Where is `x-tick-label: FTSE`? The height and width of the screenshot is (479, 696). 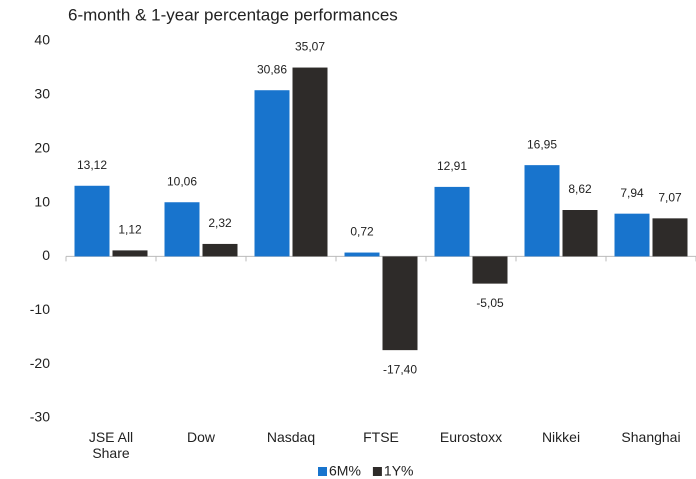 x-tick-label: FTSE is located at coordinates (381, 437).